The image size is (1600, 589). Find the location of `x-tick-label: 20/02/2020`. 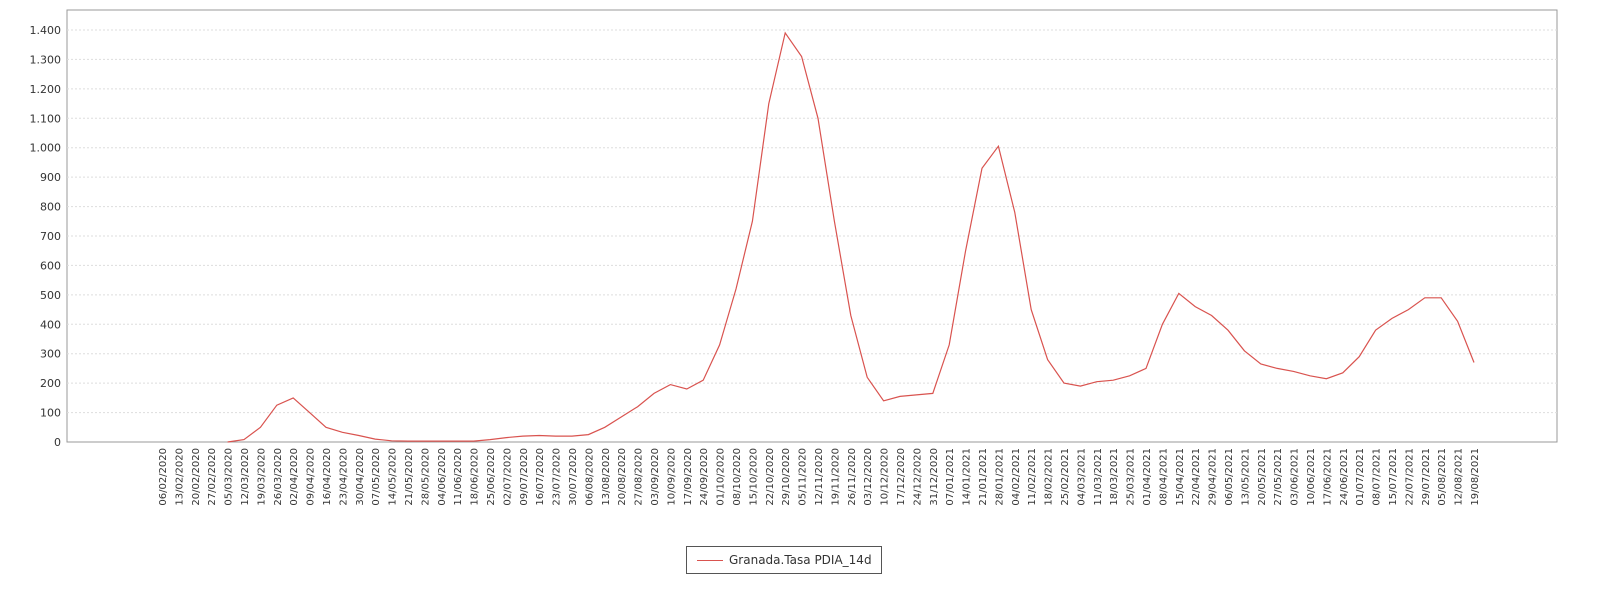

x-tick-label: 20/02/2020 is located at coordinates (196, 477).